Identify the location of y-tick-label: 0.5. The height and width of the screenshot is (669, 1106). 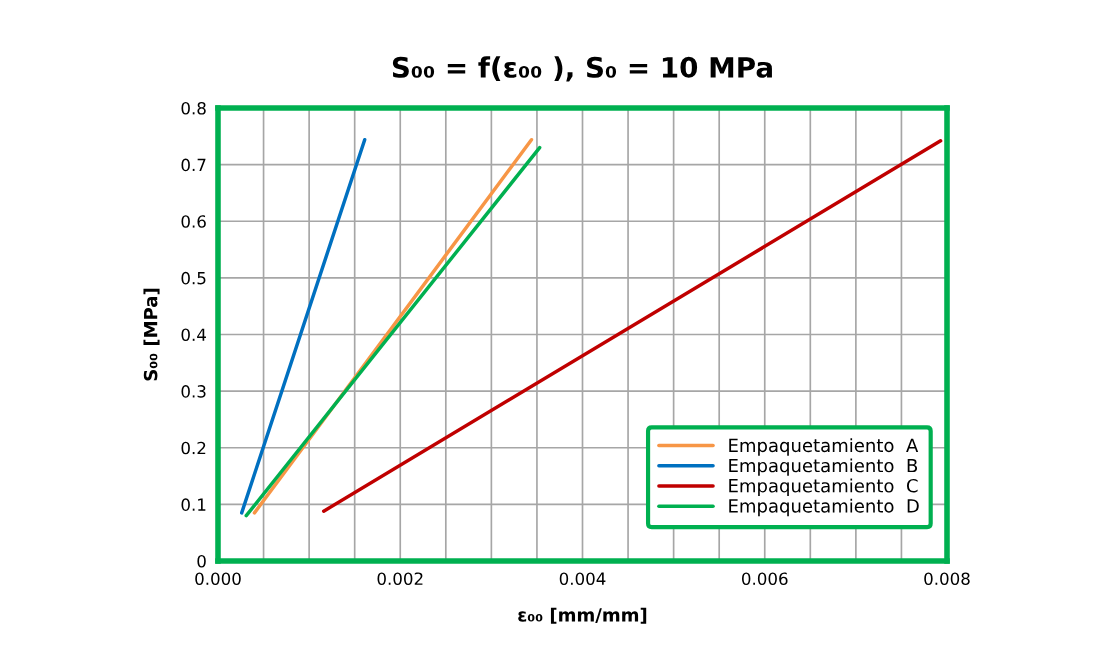
(193, 278).